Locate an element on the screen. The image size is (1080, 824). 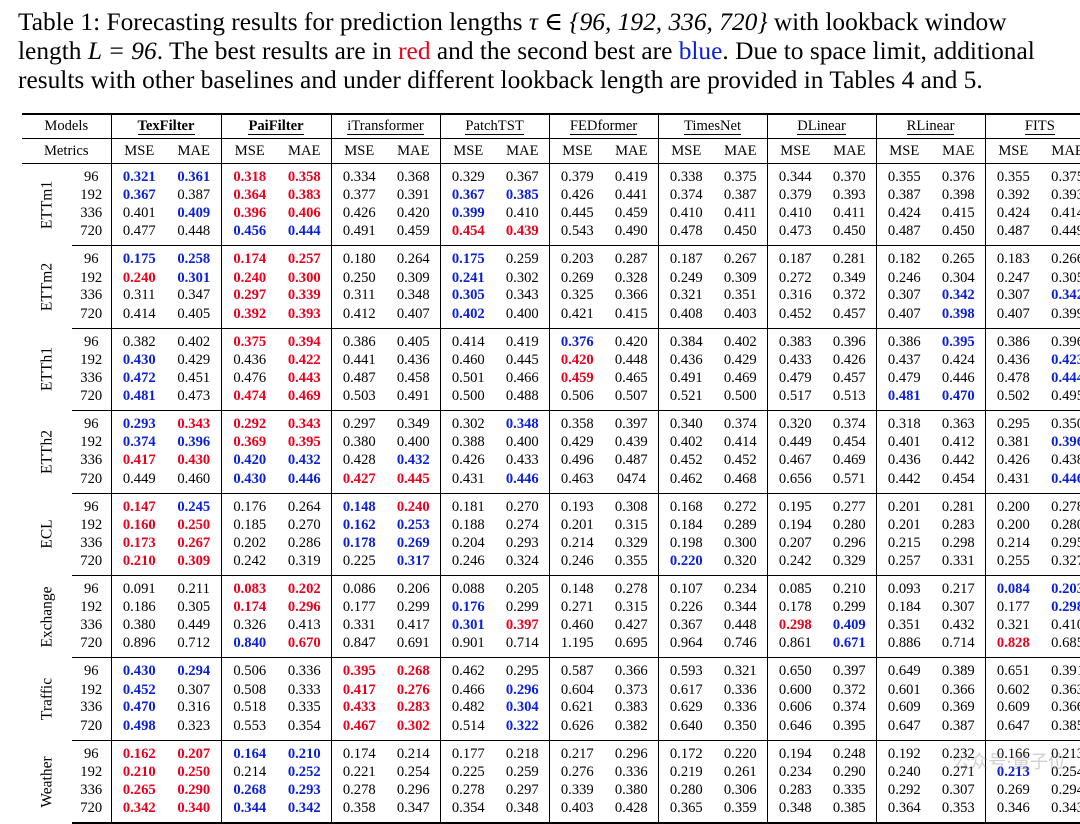
mae-value: 0.436 is located at coordinates (413, 360).